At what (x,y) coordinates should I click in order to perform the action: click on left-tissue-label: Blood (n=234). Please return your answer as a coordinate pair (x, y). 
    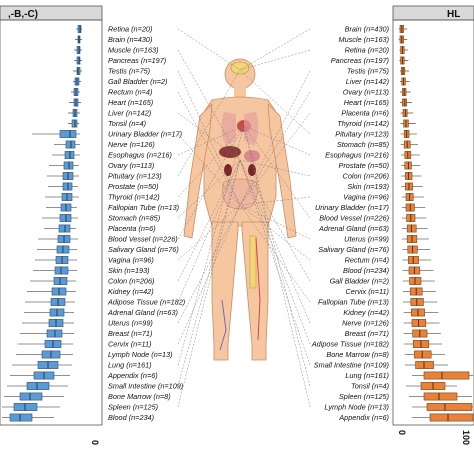
    Looking at the image, I should click on (131, 417).